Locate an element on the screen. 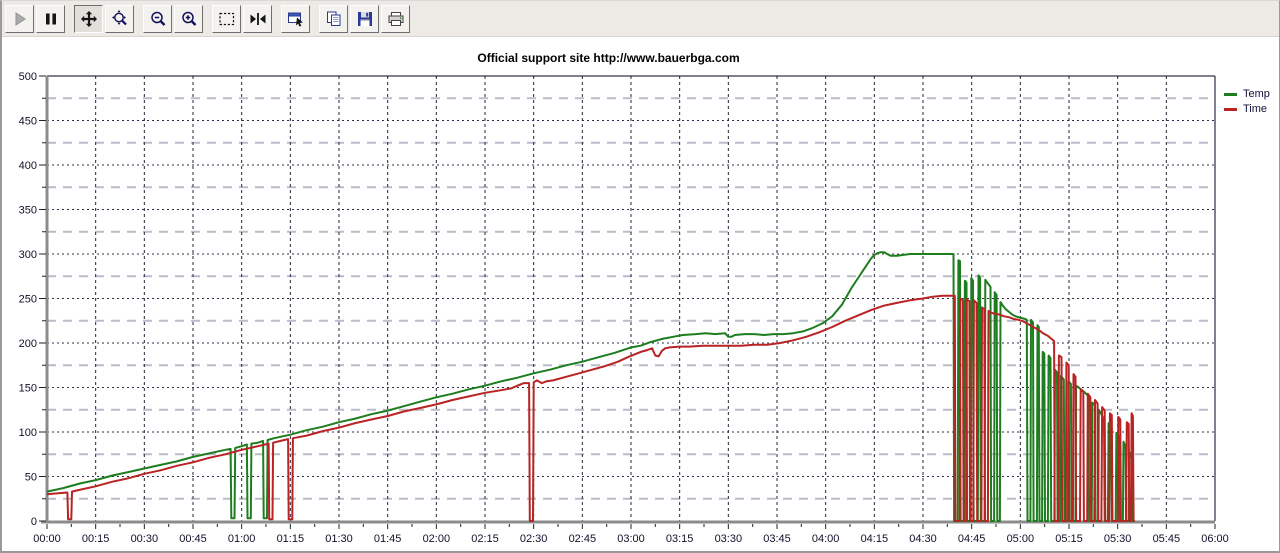  x-tick-label: 01:45 is located at coordinates (388, 539).